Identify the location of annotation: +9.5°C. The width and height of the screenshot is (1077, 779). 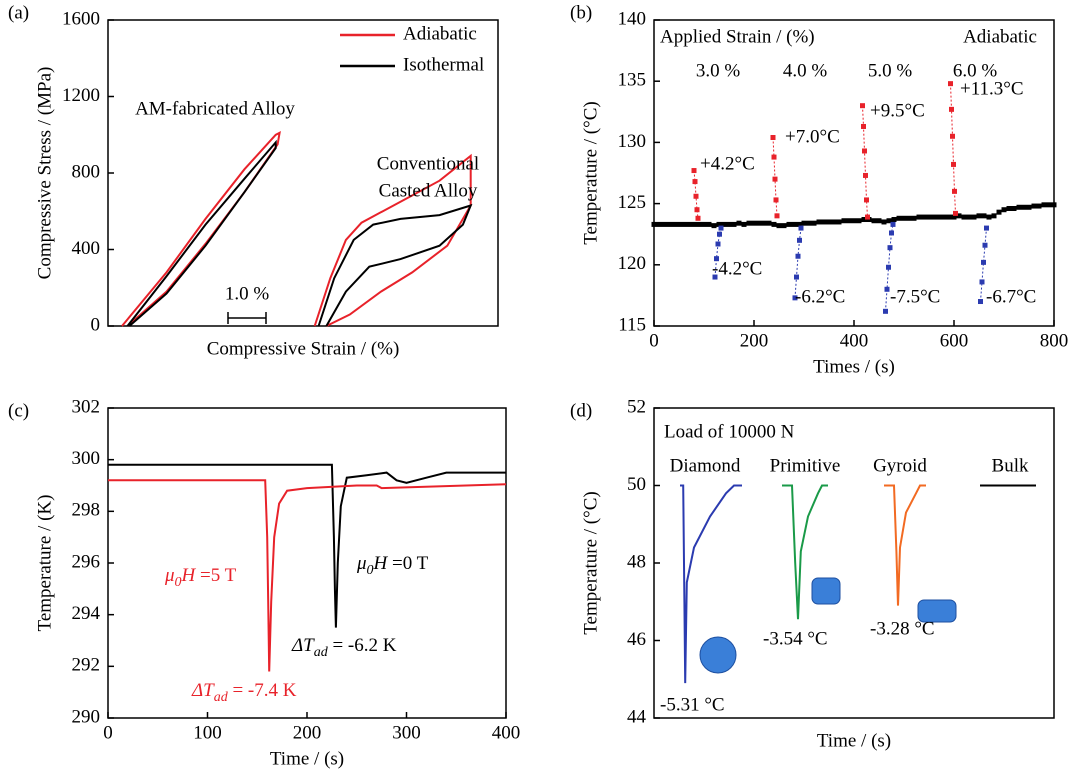
(897, 110).